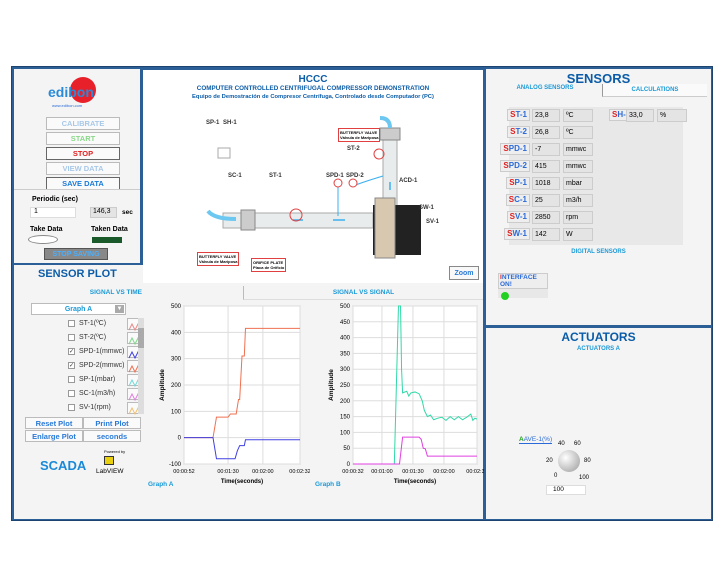 The image size is (723, 584). What do you see at coordinates (426, 208) in the screenshot?
I see `tag-sw1: SW-1` at bounding box center [426, 208].